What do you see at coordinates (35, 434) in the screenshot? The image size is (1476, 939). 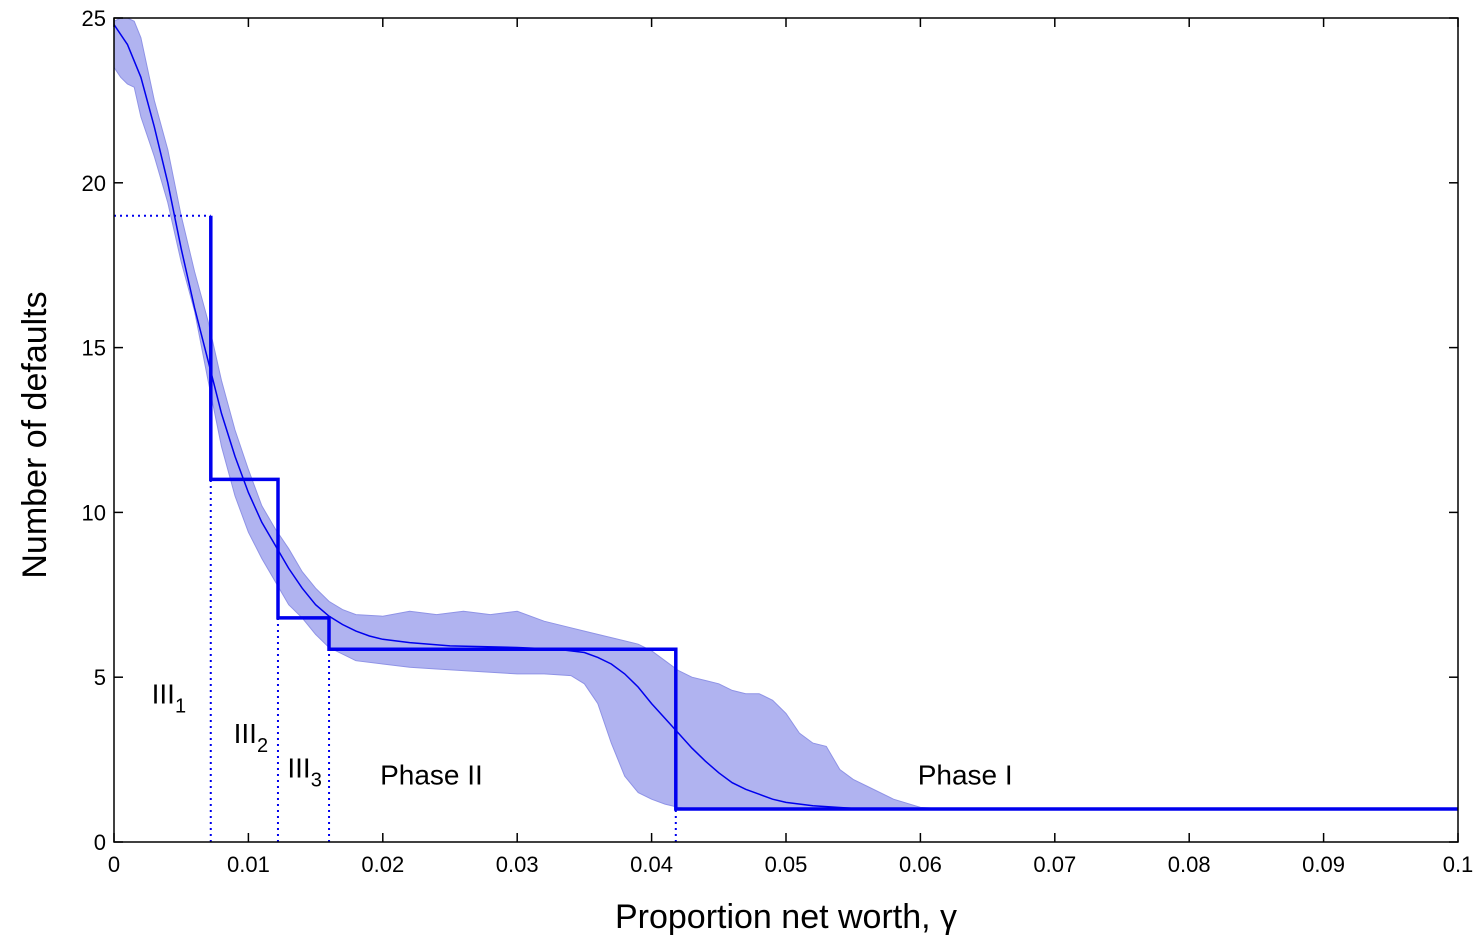 I see `y-axis-label: Number of defaults` at bounding box center [35, 434].